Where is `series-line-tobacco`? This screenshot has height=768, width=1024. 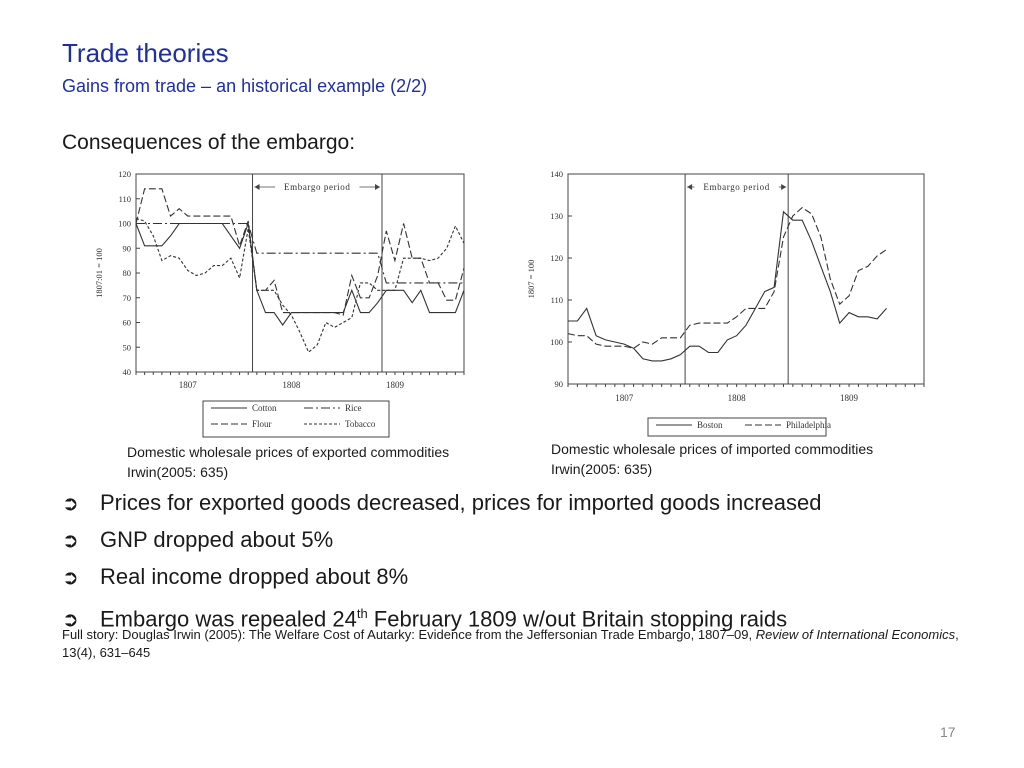
series-line-tobacco is located at coordinates (300, 285).